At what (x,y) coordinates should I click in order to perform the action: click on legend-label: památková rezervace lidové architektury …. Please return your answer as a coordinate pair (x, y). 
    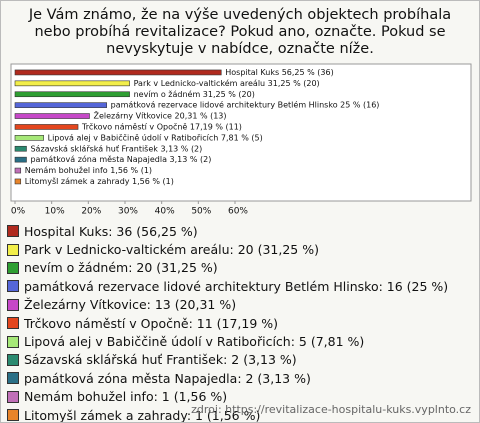
    Looking at the image, I should click on (236, 286).